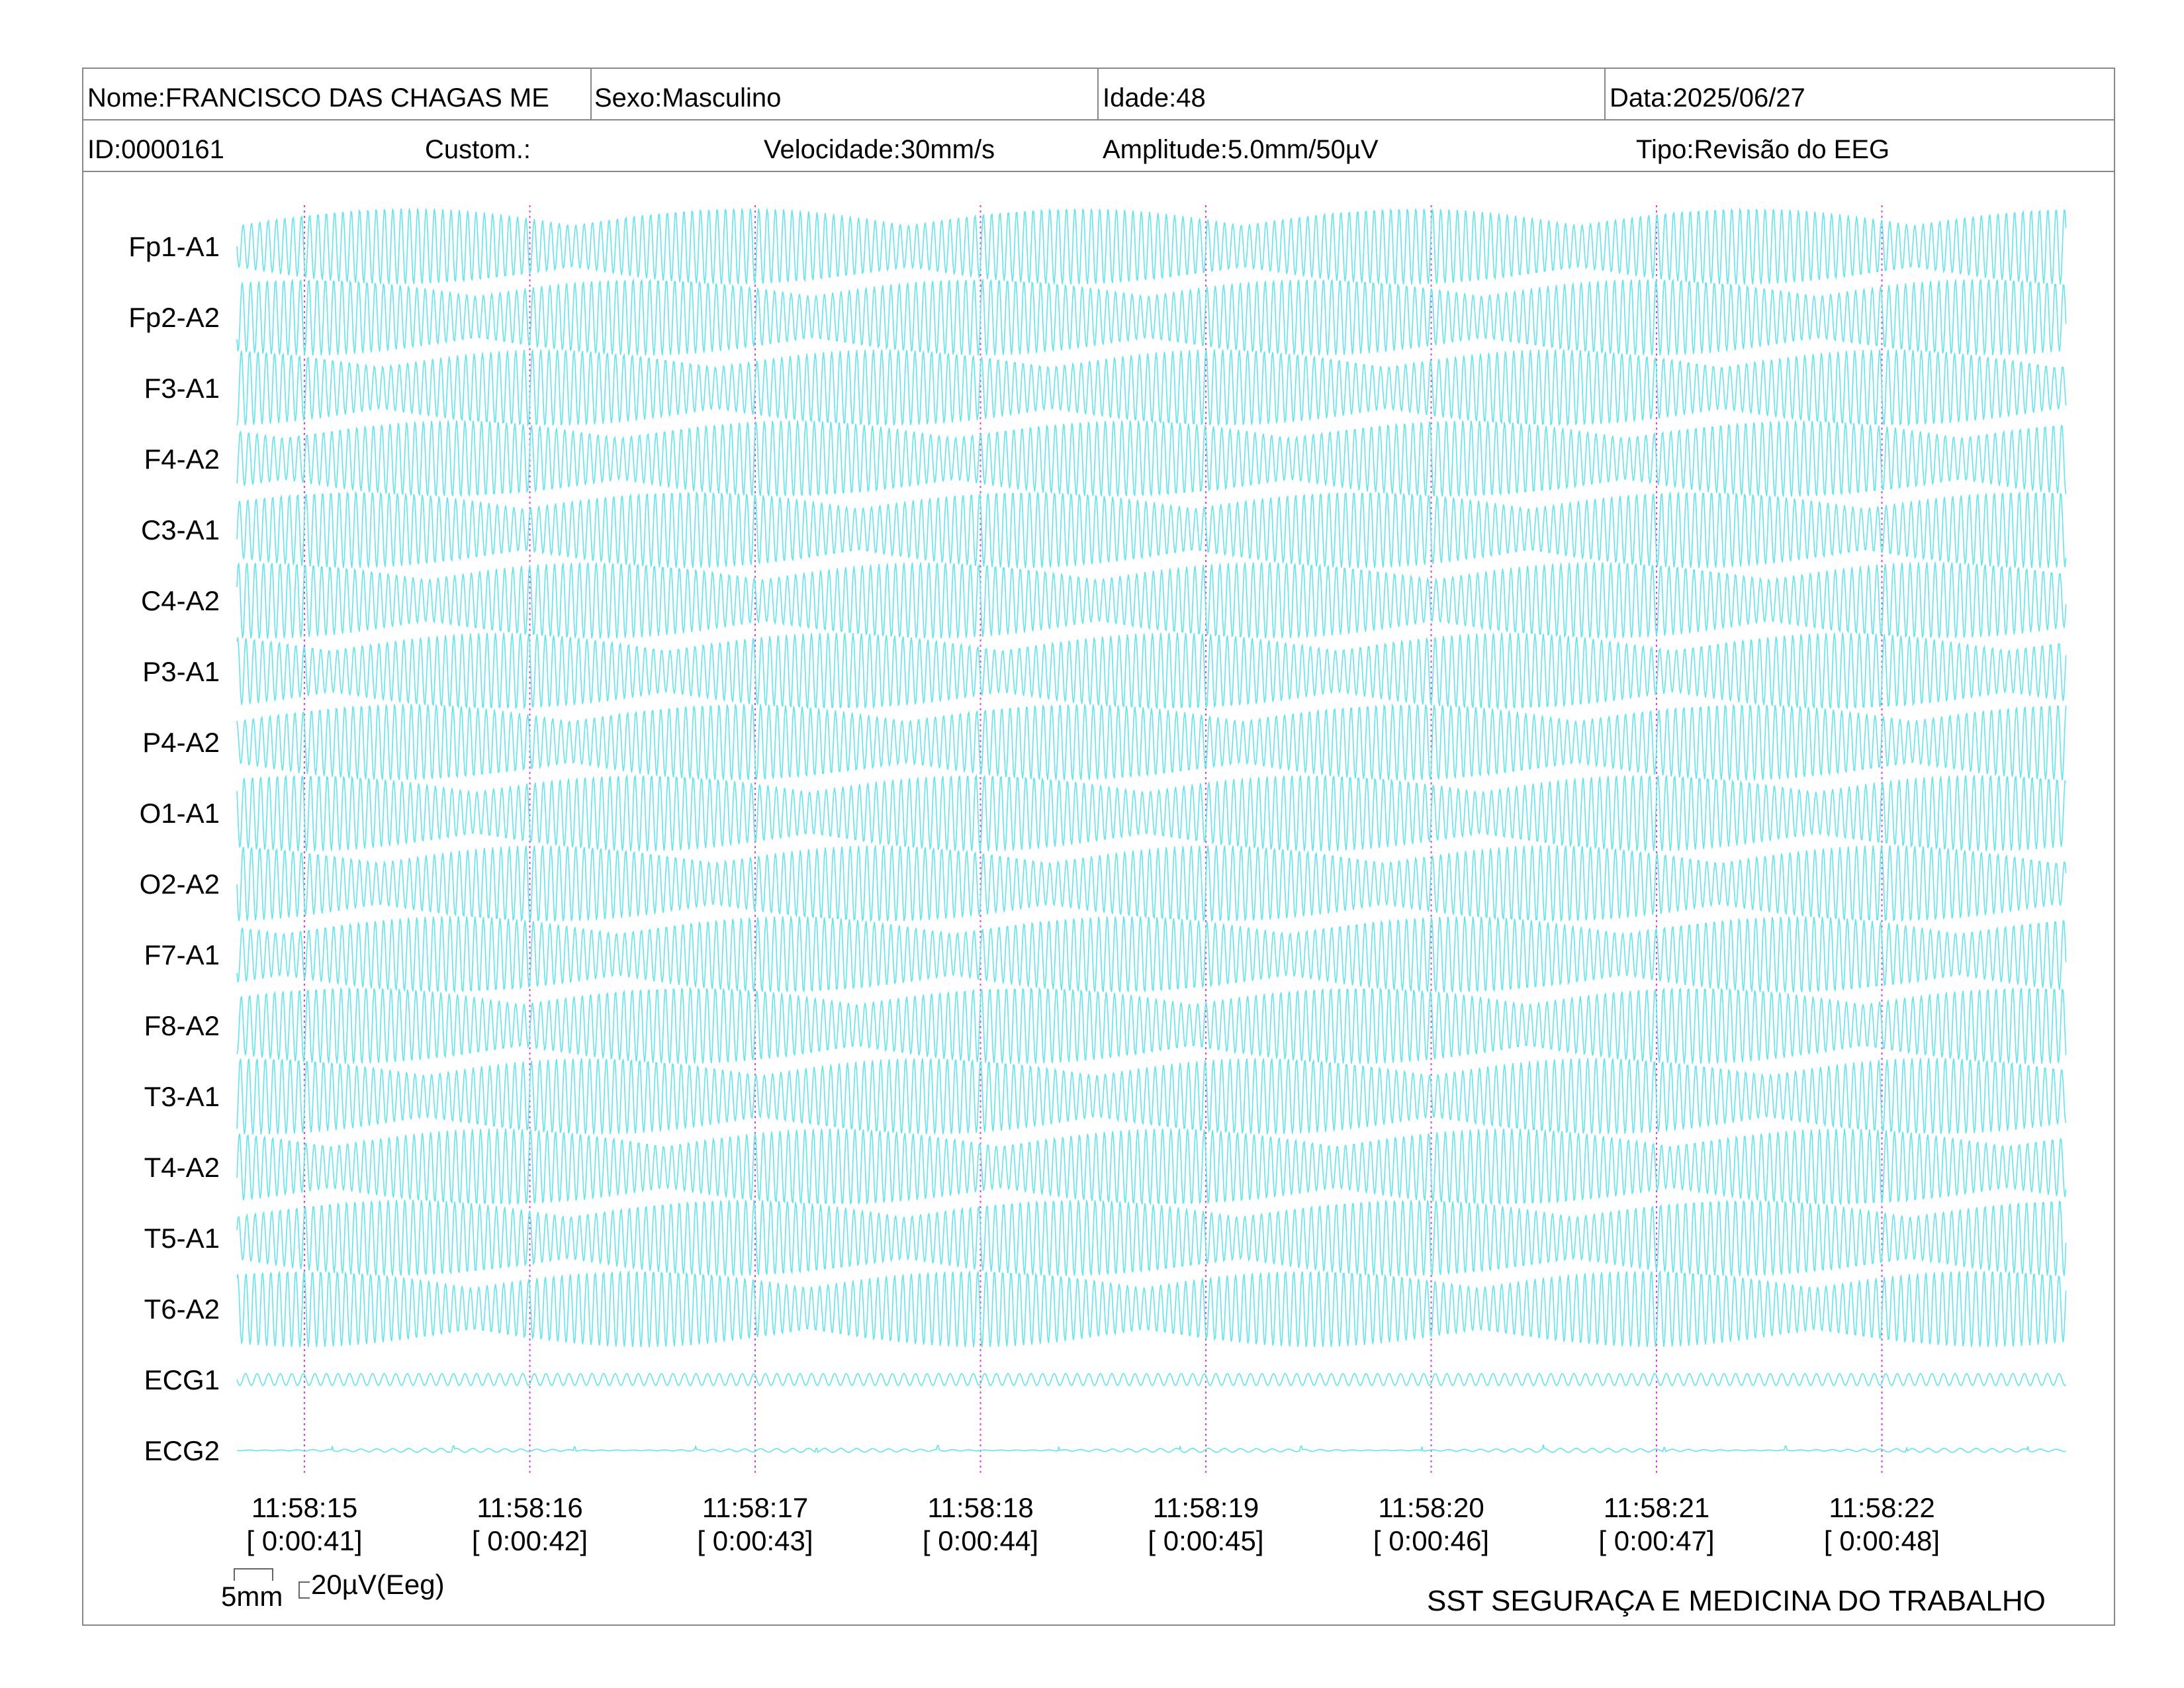 The image size is (2184, 1688). What do you see at coordinates (181, 742) in the screenshot?
I see `channel-label: P4-A2` at bounding box center [181, 742].